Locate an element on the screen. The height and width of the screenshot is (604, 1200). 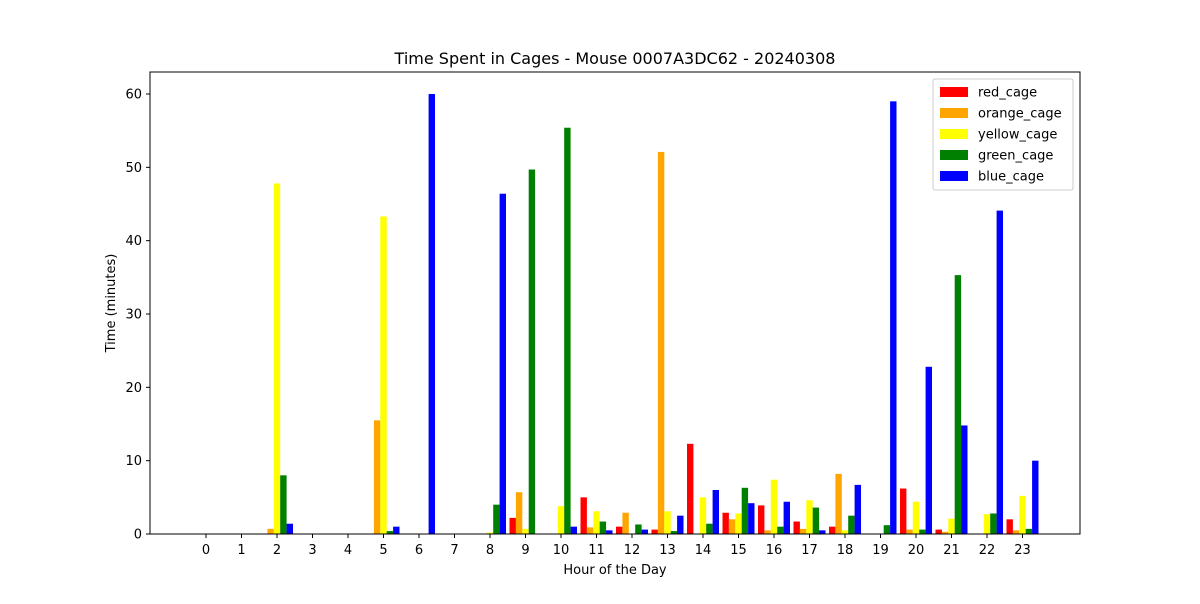
y-tick-label: 30 is located at coordinates (133, 315).